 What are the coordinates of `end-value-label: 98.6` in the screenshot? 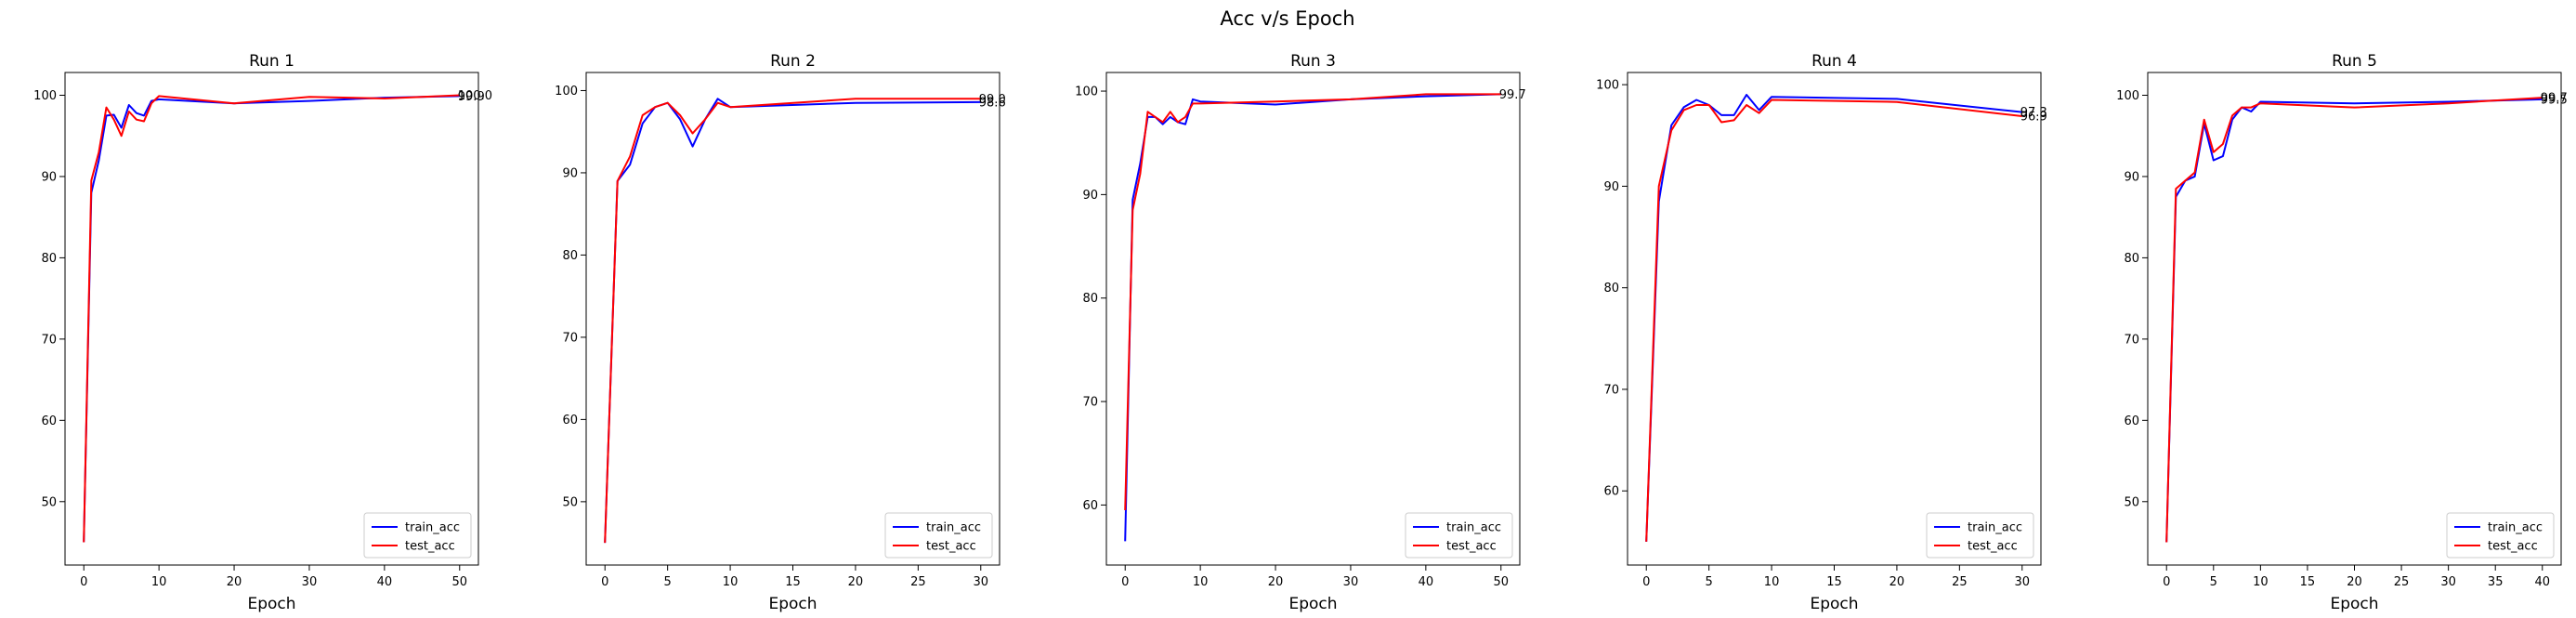 It's located at (993, 103).